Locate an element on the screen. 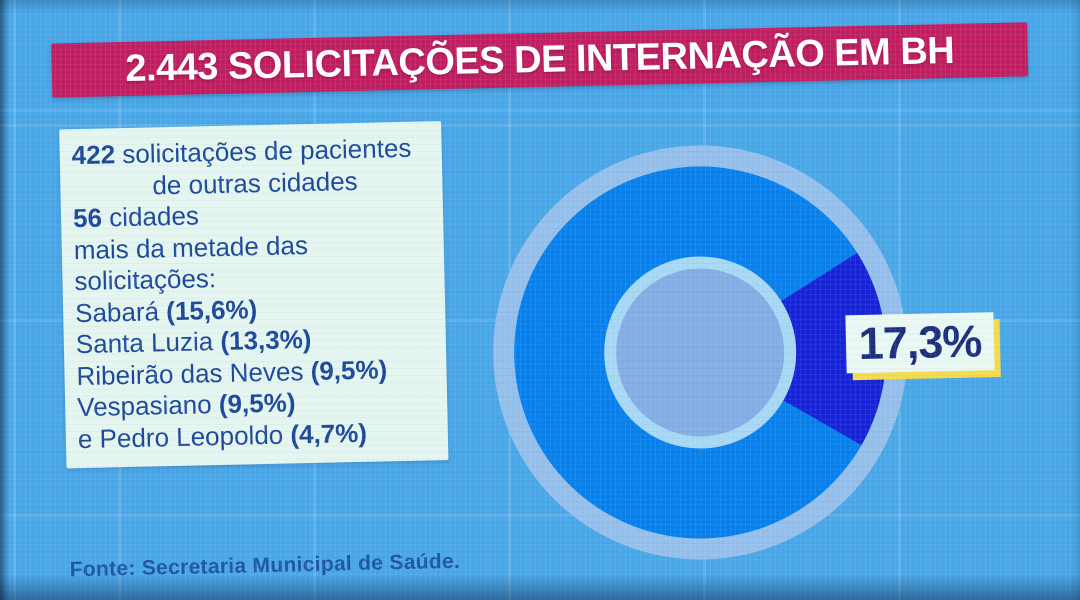  slice-value-label: 17,3% is located at coordinates (920, 343).